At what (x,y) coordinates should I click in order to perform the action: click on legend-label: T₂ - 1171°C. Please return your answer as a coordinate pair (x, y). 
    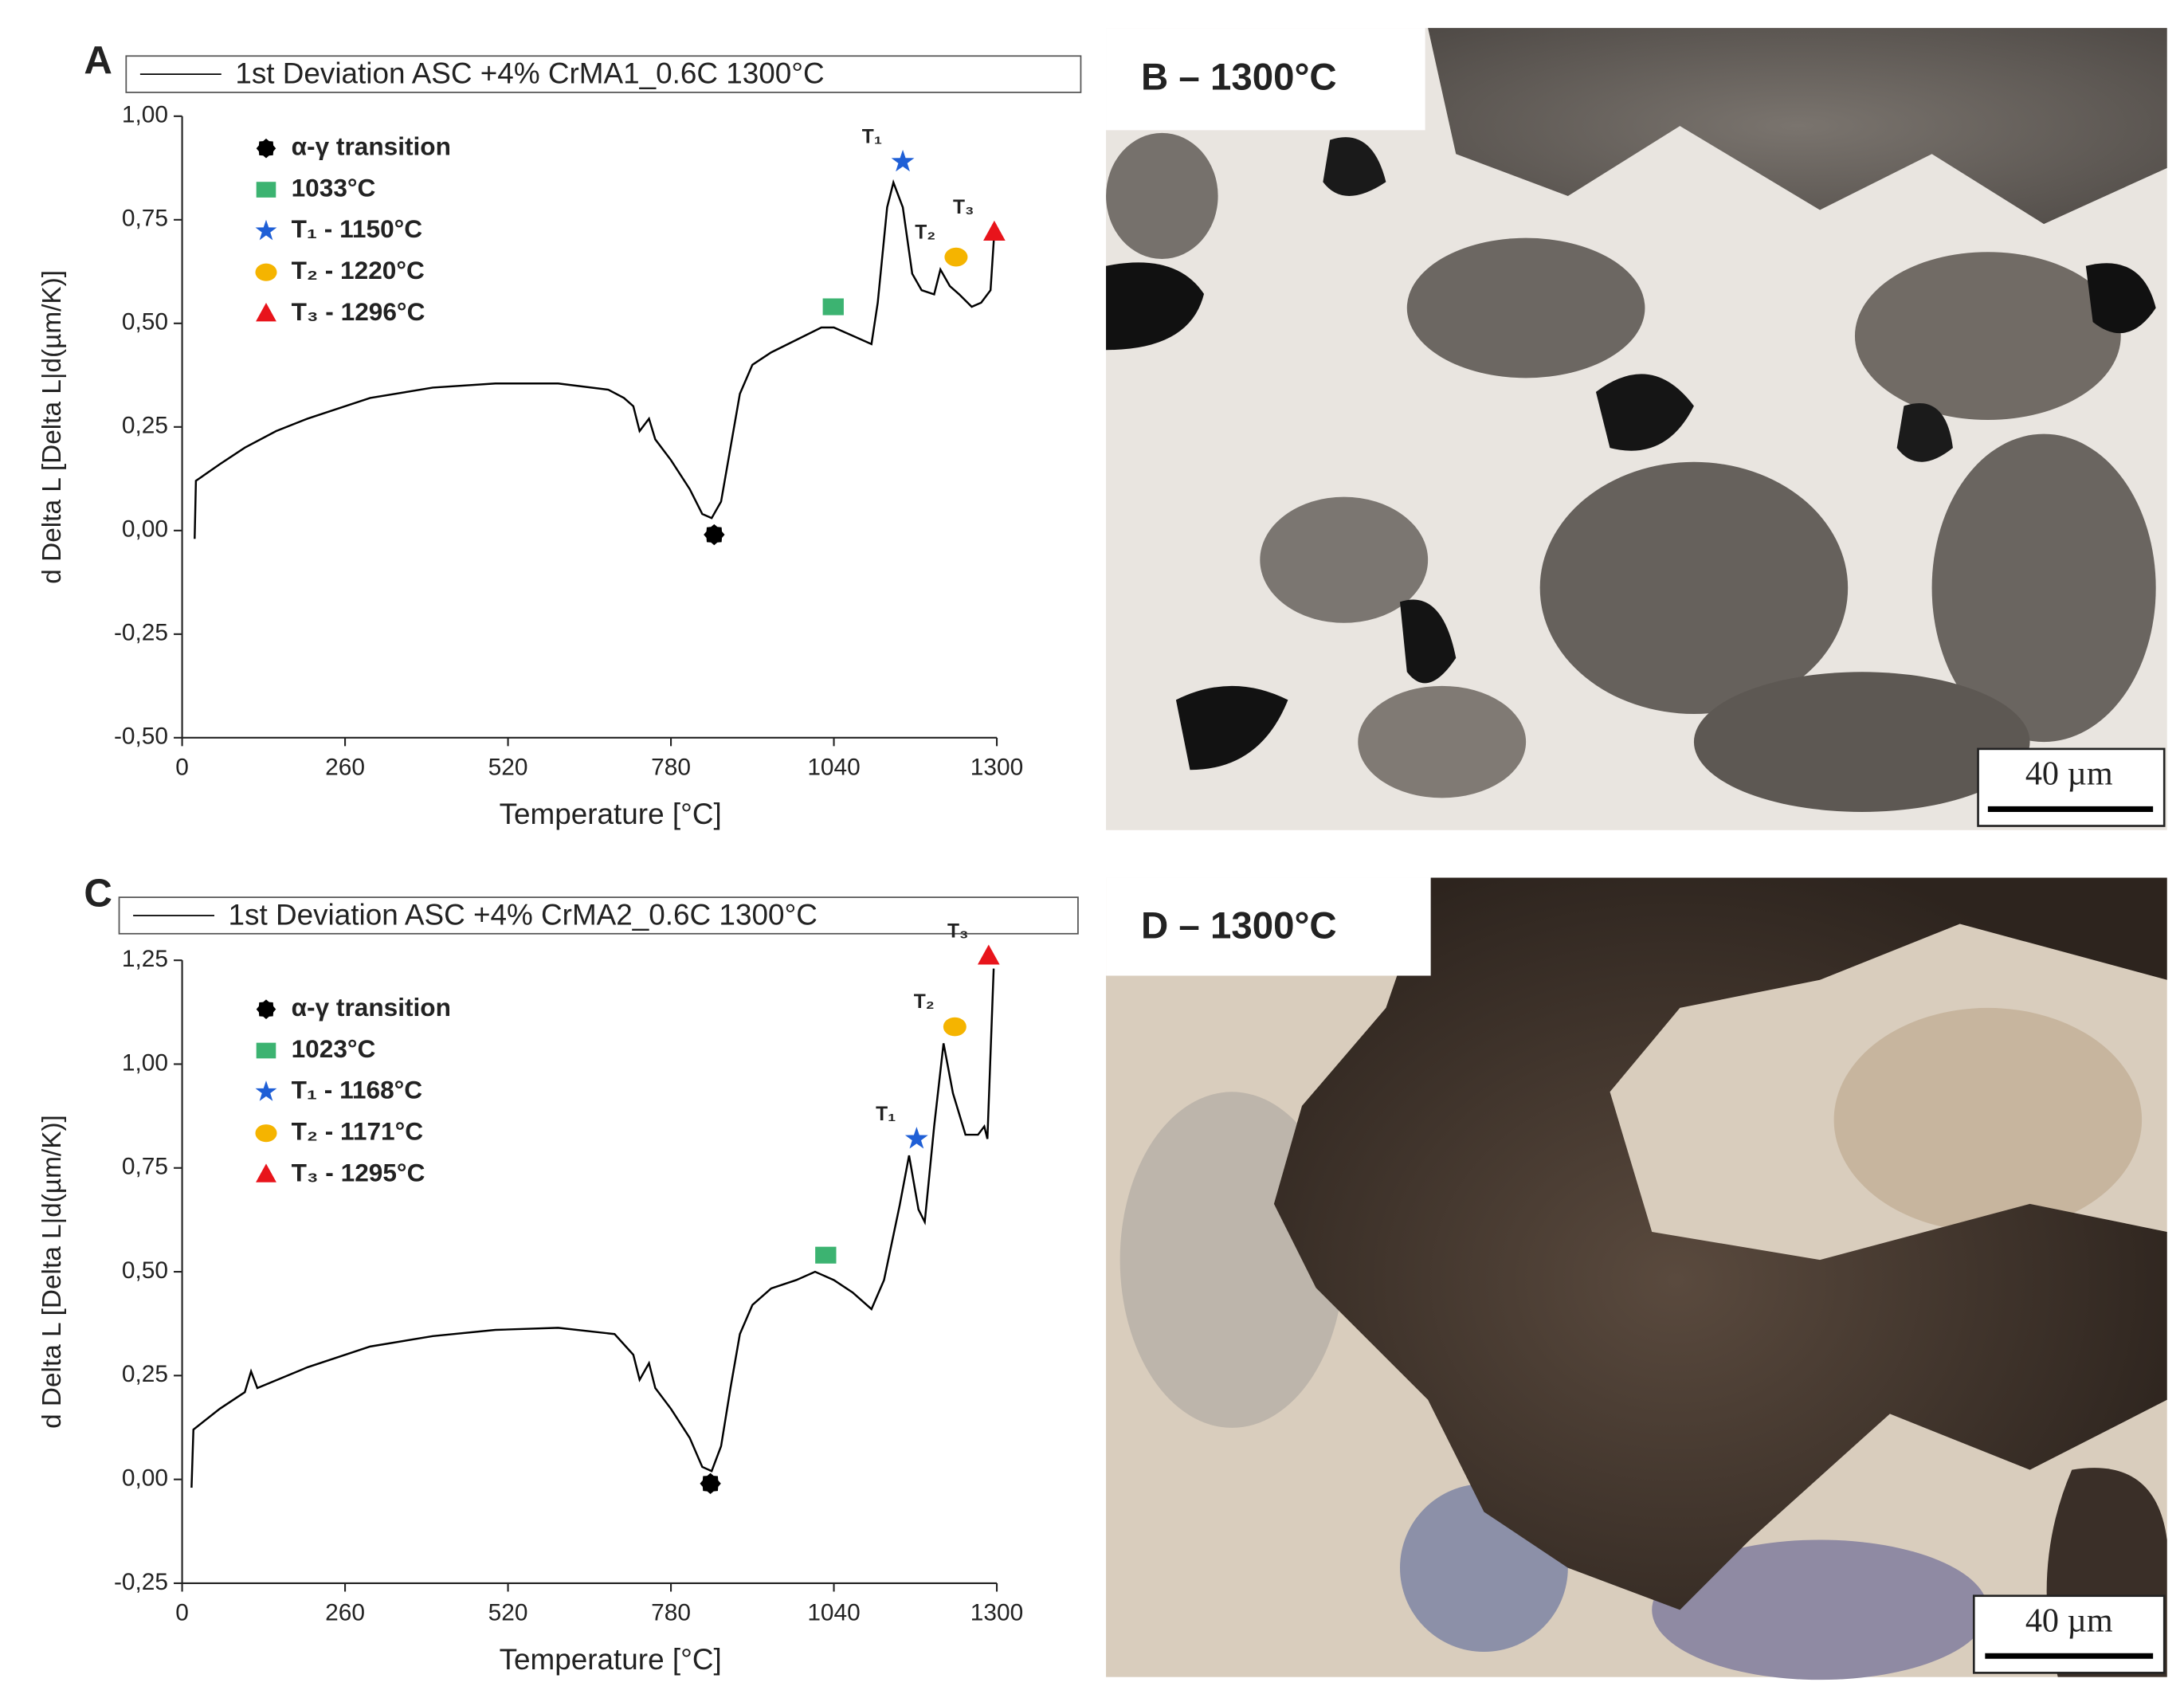
    Looking at the image, I should click on (358, 1130).